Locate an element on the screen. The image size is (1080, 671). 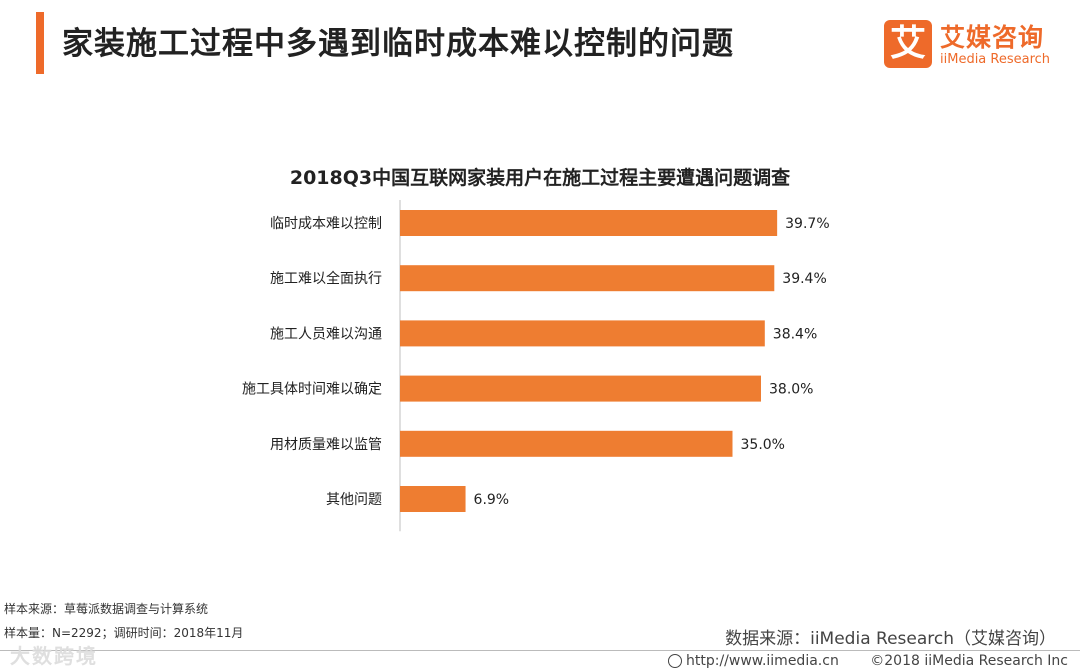
category-label: 施工人员难以沟通 is located at coordinates (326, 334).